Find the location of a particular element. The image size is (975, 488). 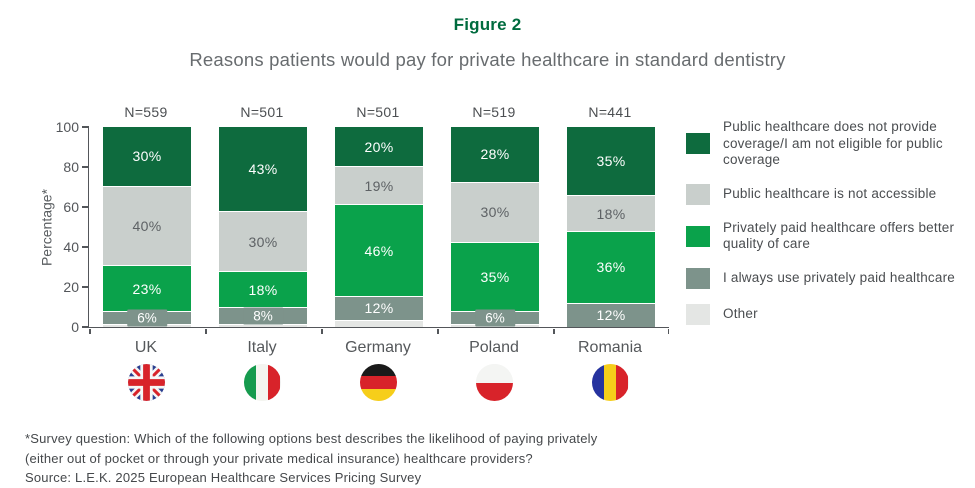

poland-flag-icon is located at coordinates (494, 382).